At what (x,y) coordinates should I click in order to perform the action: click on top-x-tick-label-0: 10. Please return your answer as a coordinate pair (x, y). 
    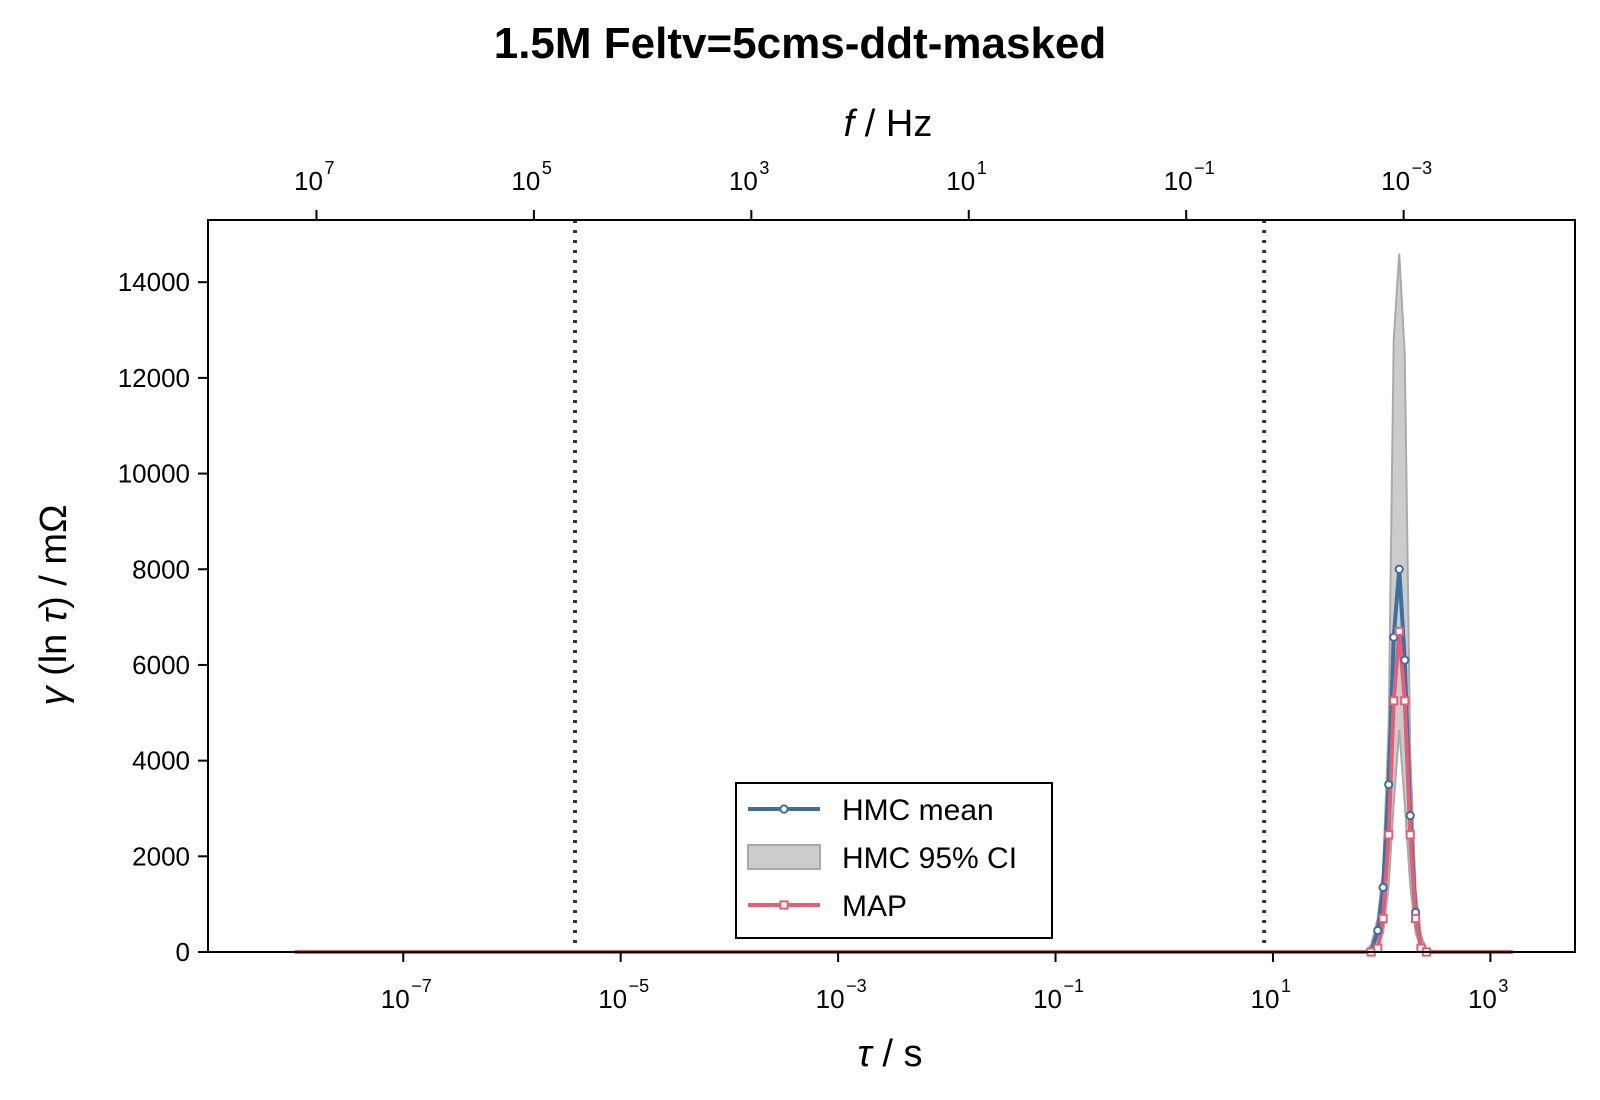
    Looking at the image, I should click on (308, 181).